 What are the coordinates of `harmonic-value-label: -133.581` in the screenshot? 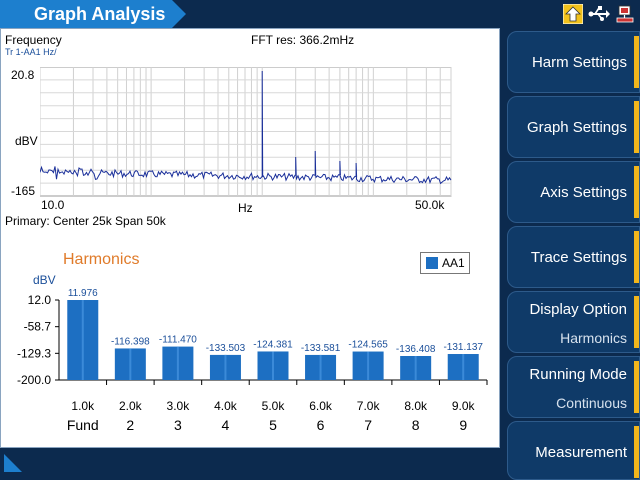 It's located at (321, 348).